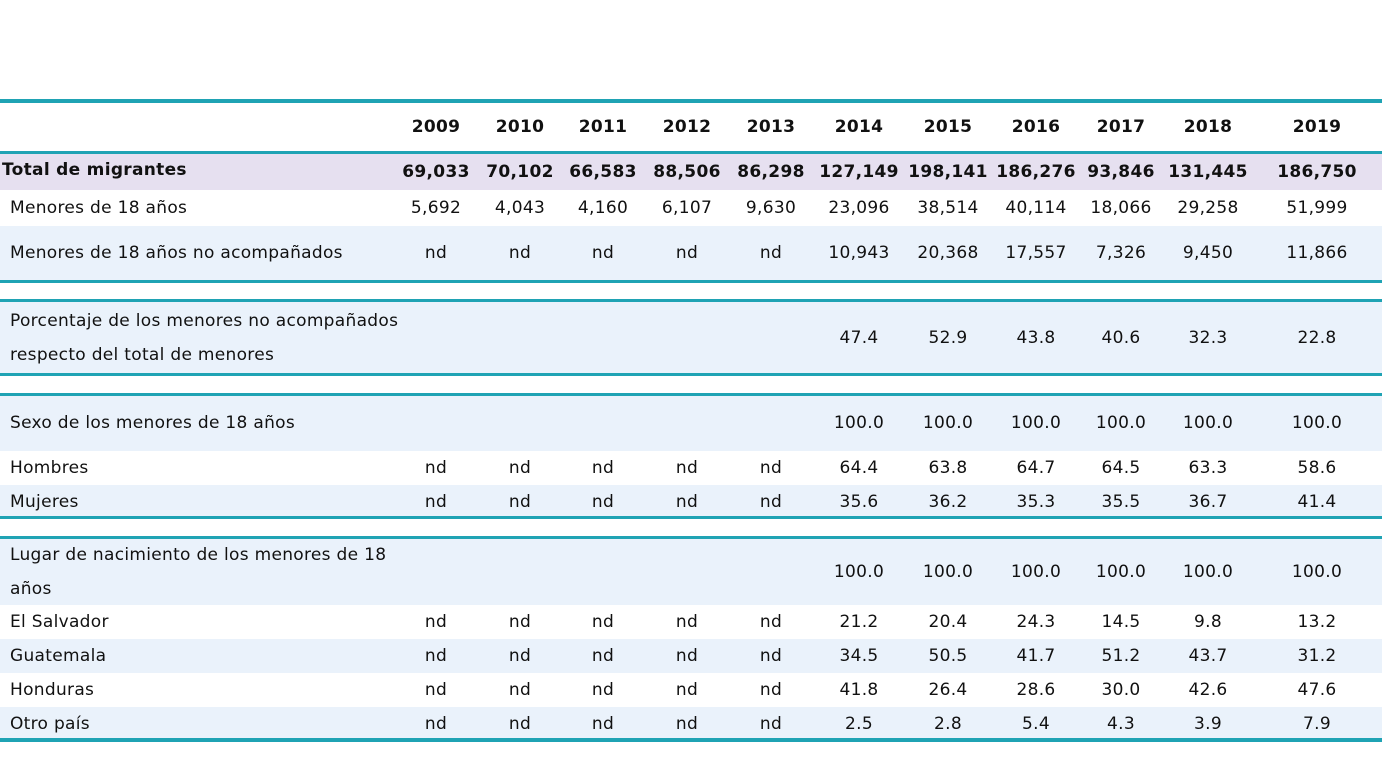 The image size is (1400, 767). I want to click on table-cell: 43.8, so click(1036, 338).